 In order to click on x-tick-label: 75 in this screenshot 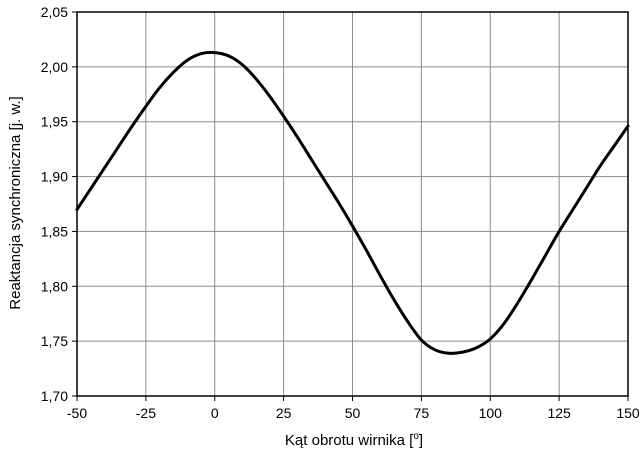, I will do `click(422, 413)`.